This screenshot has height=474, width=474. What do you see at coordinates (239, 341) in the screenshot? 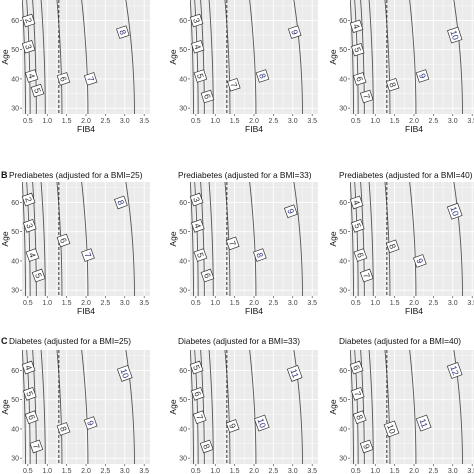
I see `panel-title-c2: Diabetes (adjusted for a BMI=33)` at bounding box center [239, 341].